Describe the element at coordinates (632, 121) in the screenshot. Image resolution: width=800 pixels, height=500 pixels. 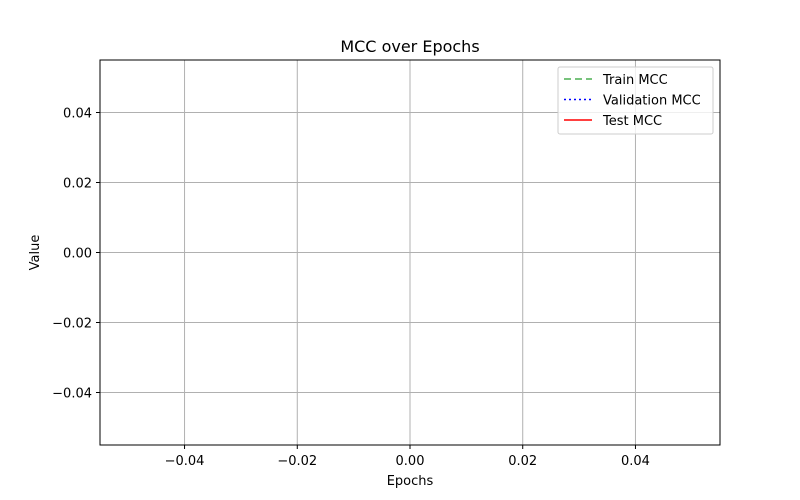
I see `legend-label-2: Test MCC` at that location.